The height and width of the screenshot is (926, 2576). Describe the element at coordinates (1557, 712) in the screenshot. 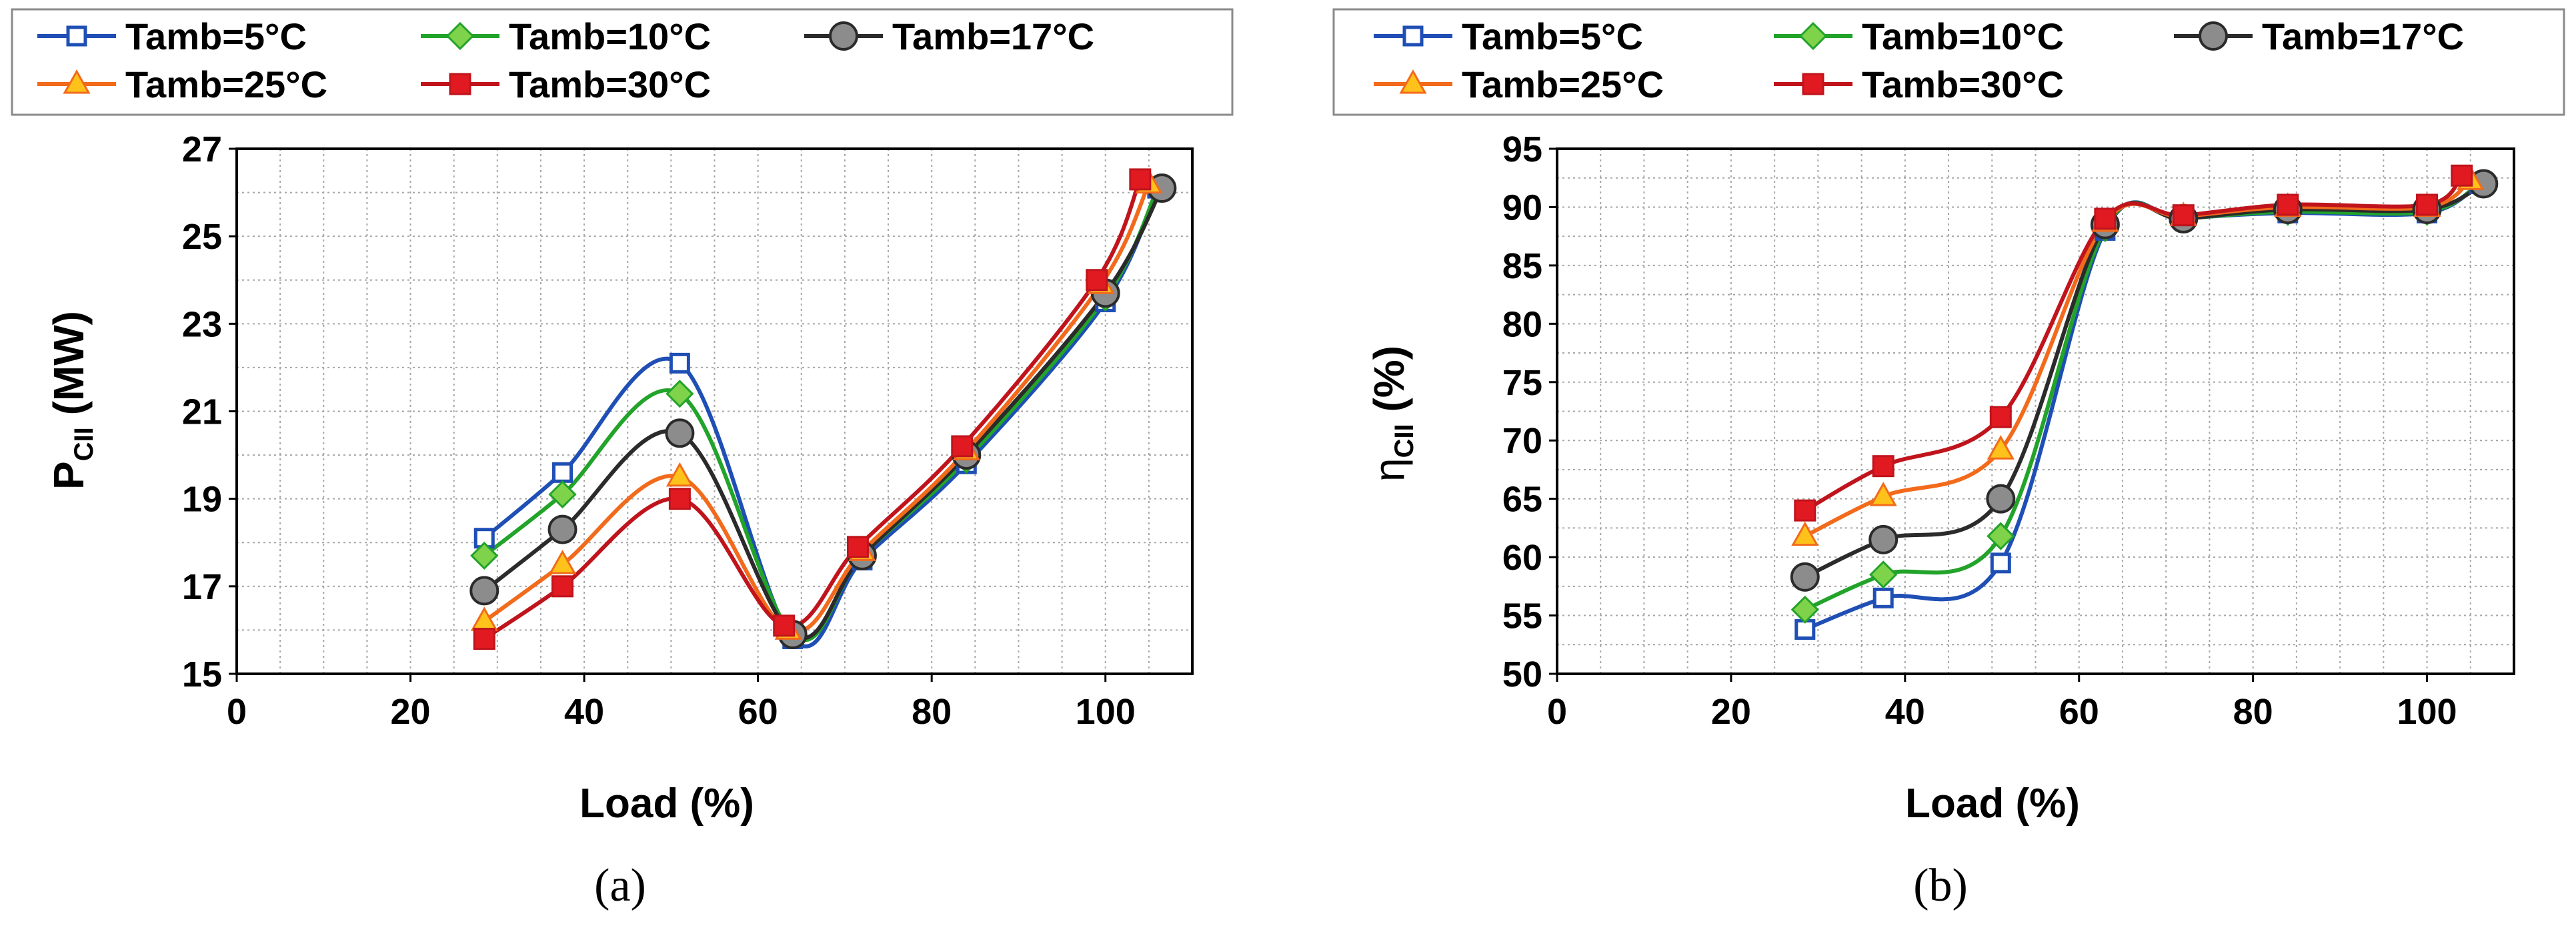

I see `x-tick-label-b-0: 0` at that location.